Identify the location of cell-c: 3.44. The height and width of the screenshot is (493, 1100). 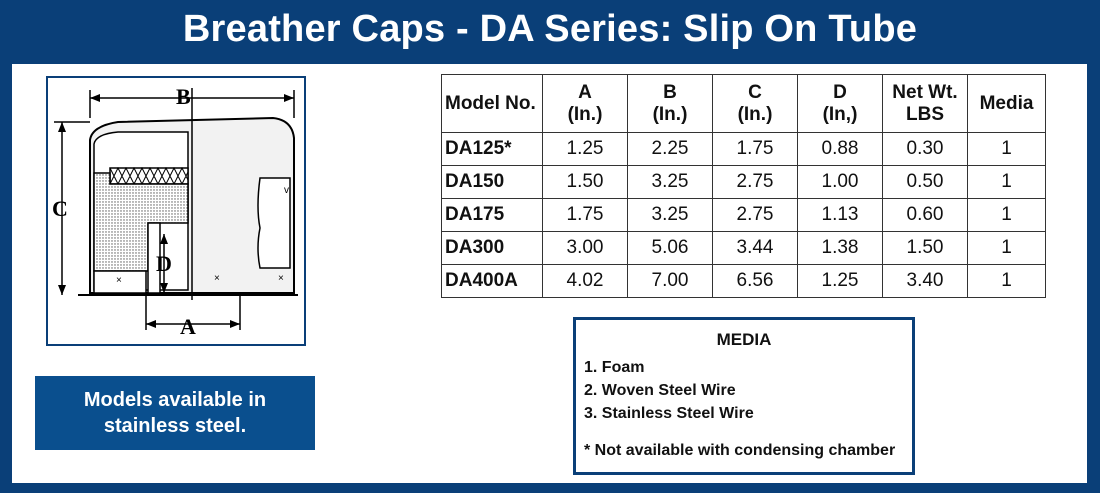
(755, 248).